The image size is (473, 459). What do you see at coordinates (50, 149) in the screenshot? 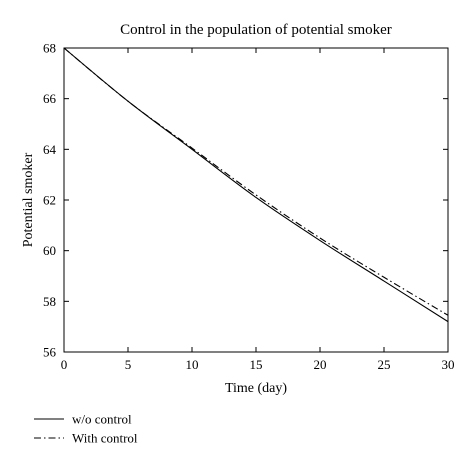
I see `y-tick-label: 64` at bounding box center [50, 149].